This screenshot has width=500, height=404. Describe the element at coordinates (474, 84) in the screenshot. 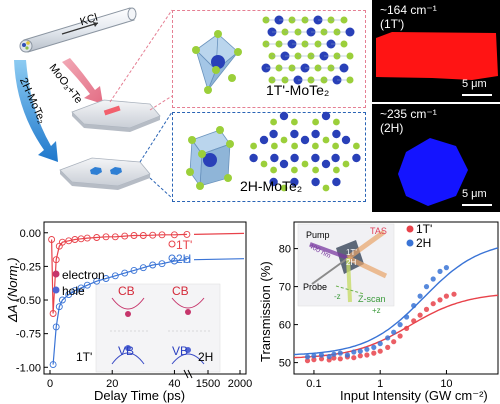

I see `raman-1t-scale-label: 5 μm` at that location.